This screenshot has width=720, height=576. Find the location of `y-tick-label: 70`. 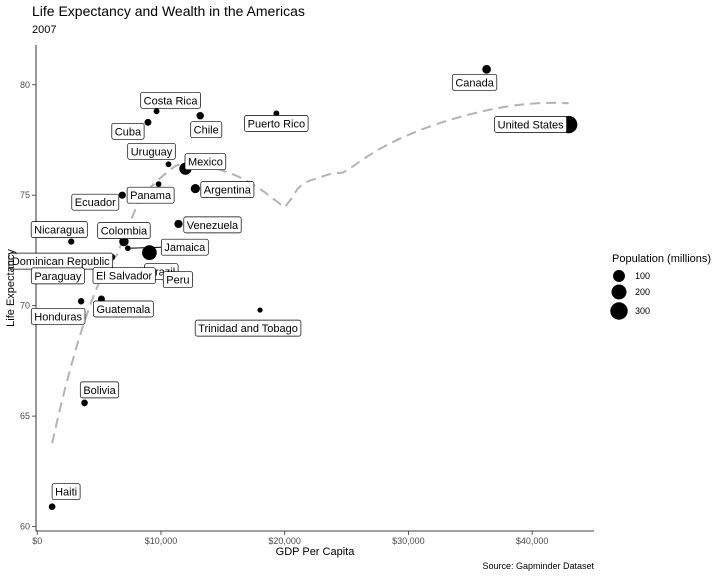

y-tick-label: 70 is located at coordinates (25, 306).